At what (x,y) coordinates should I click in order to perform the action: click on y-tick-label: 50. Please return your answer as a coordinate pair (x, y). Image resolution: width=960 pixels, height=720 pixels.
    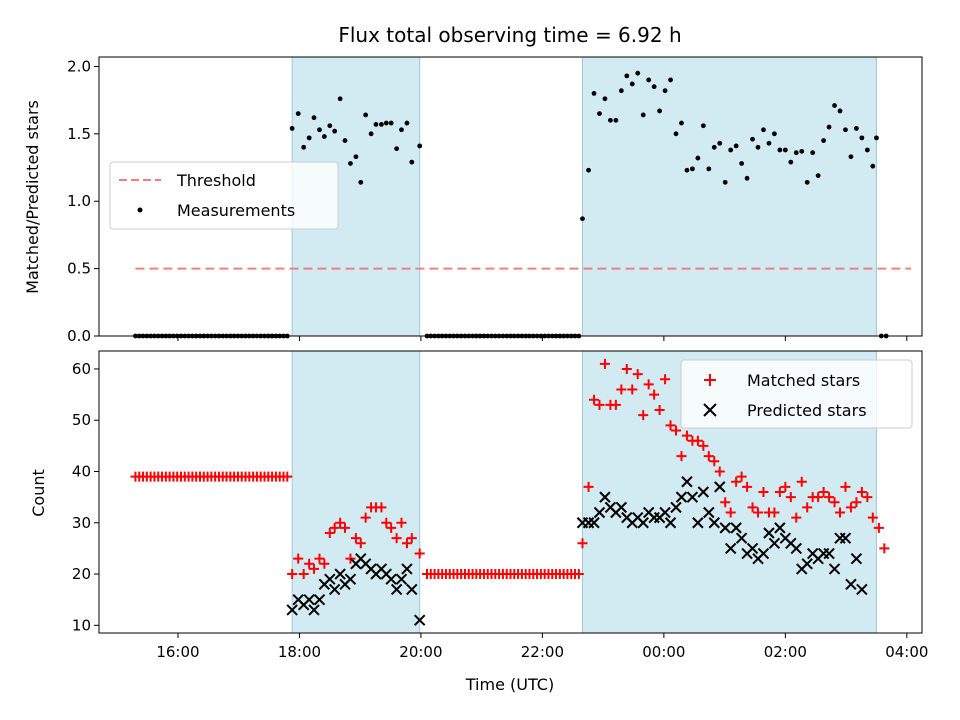
    Looking at the image, I should click on (81, 420).